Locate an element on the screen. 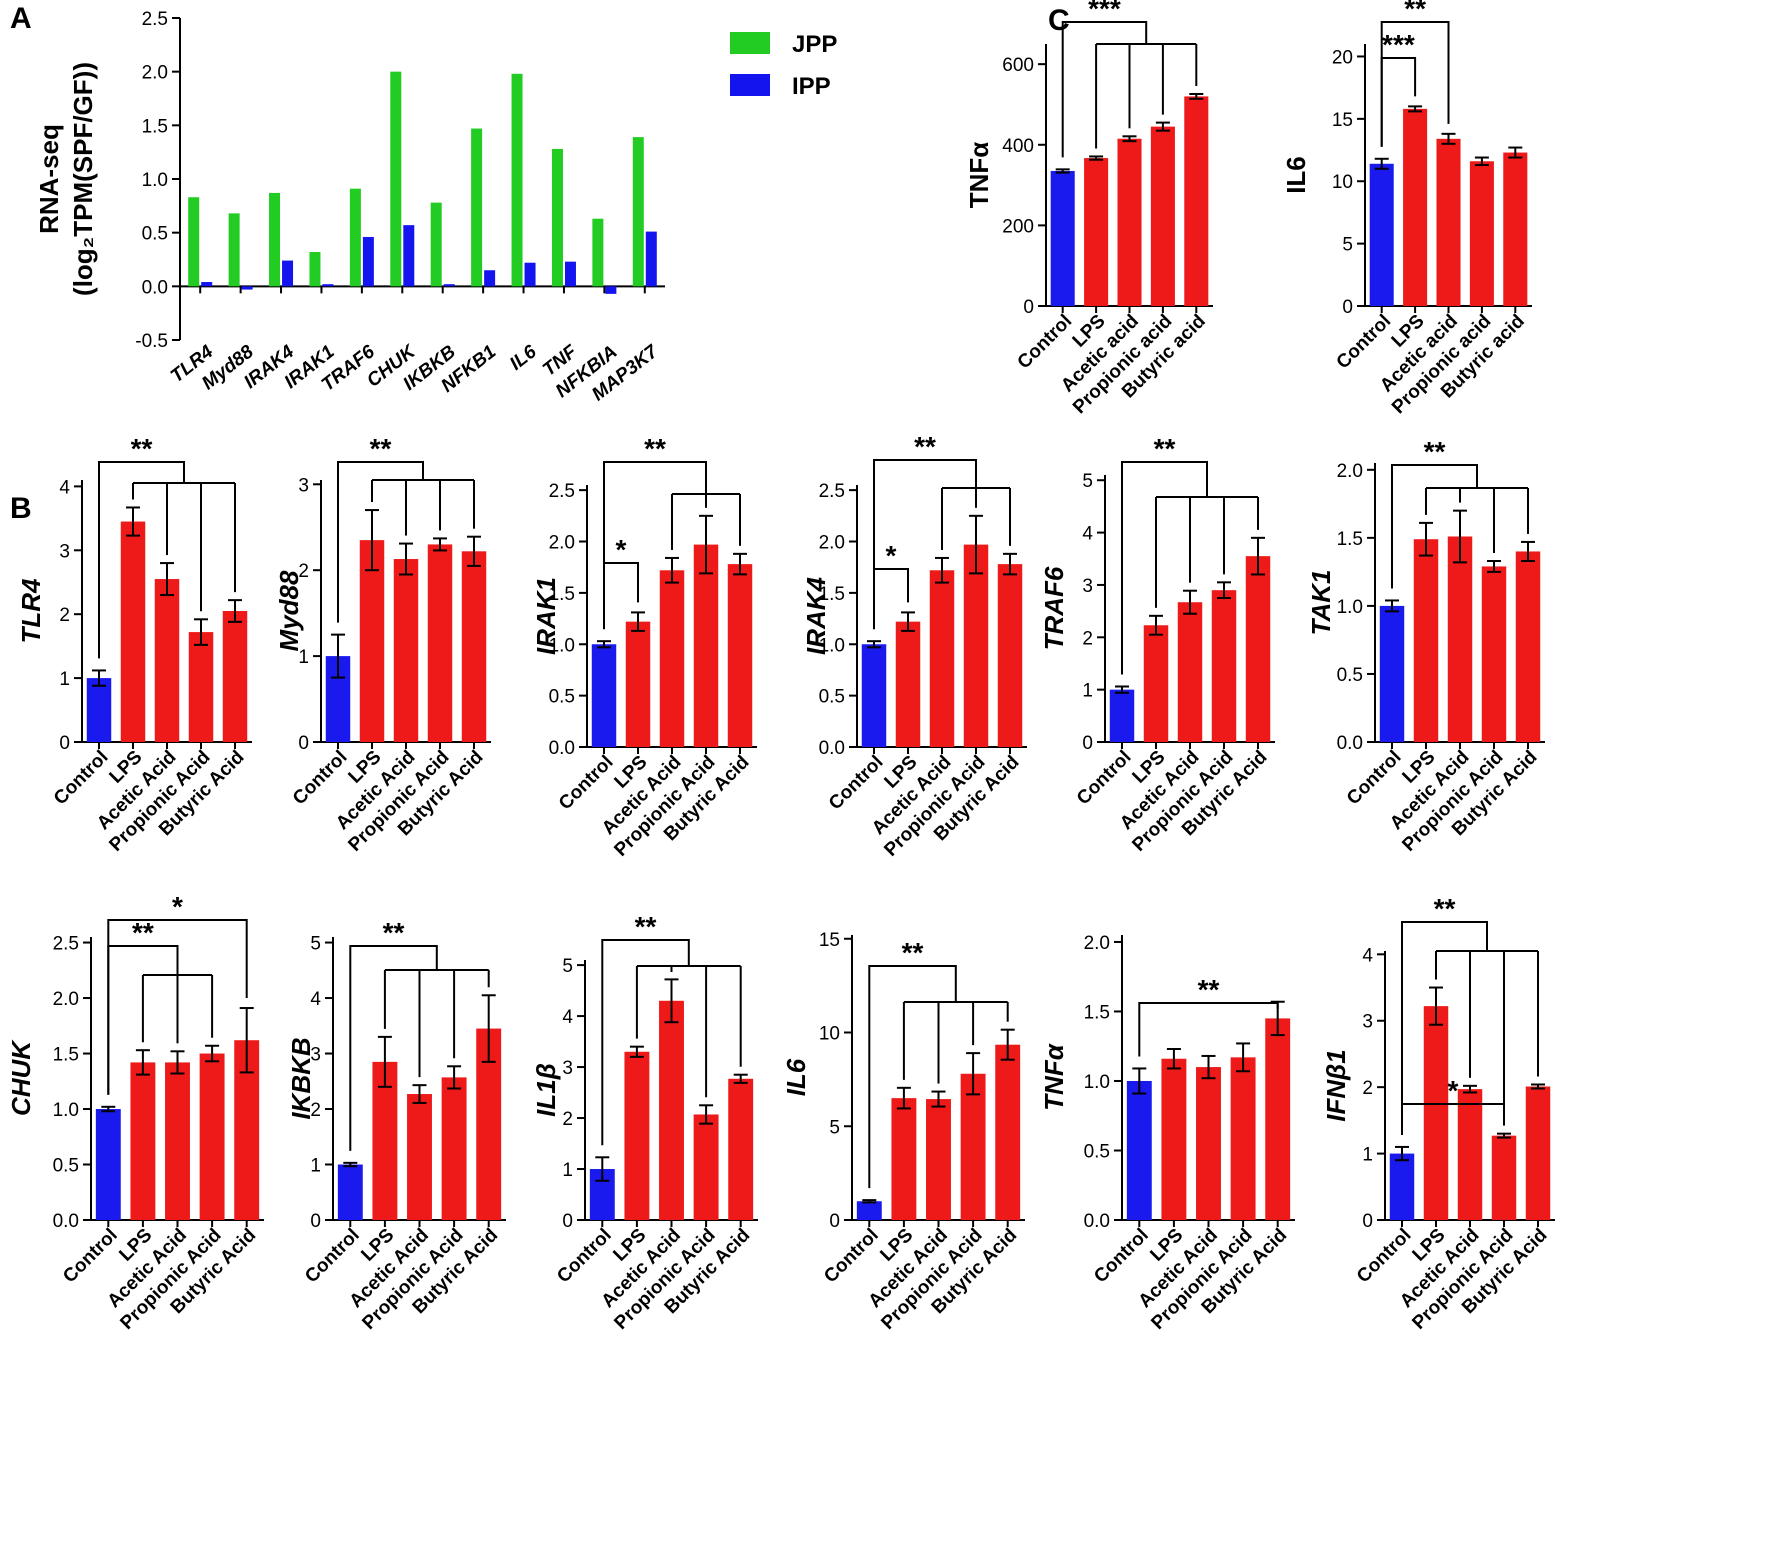  y-tick-label: 200 is located at coordinates (1018, 226).